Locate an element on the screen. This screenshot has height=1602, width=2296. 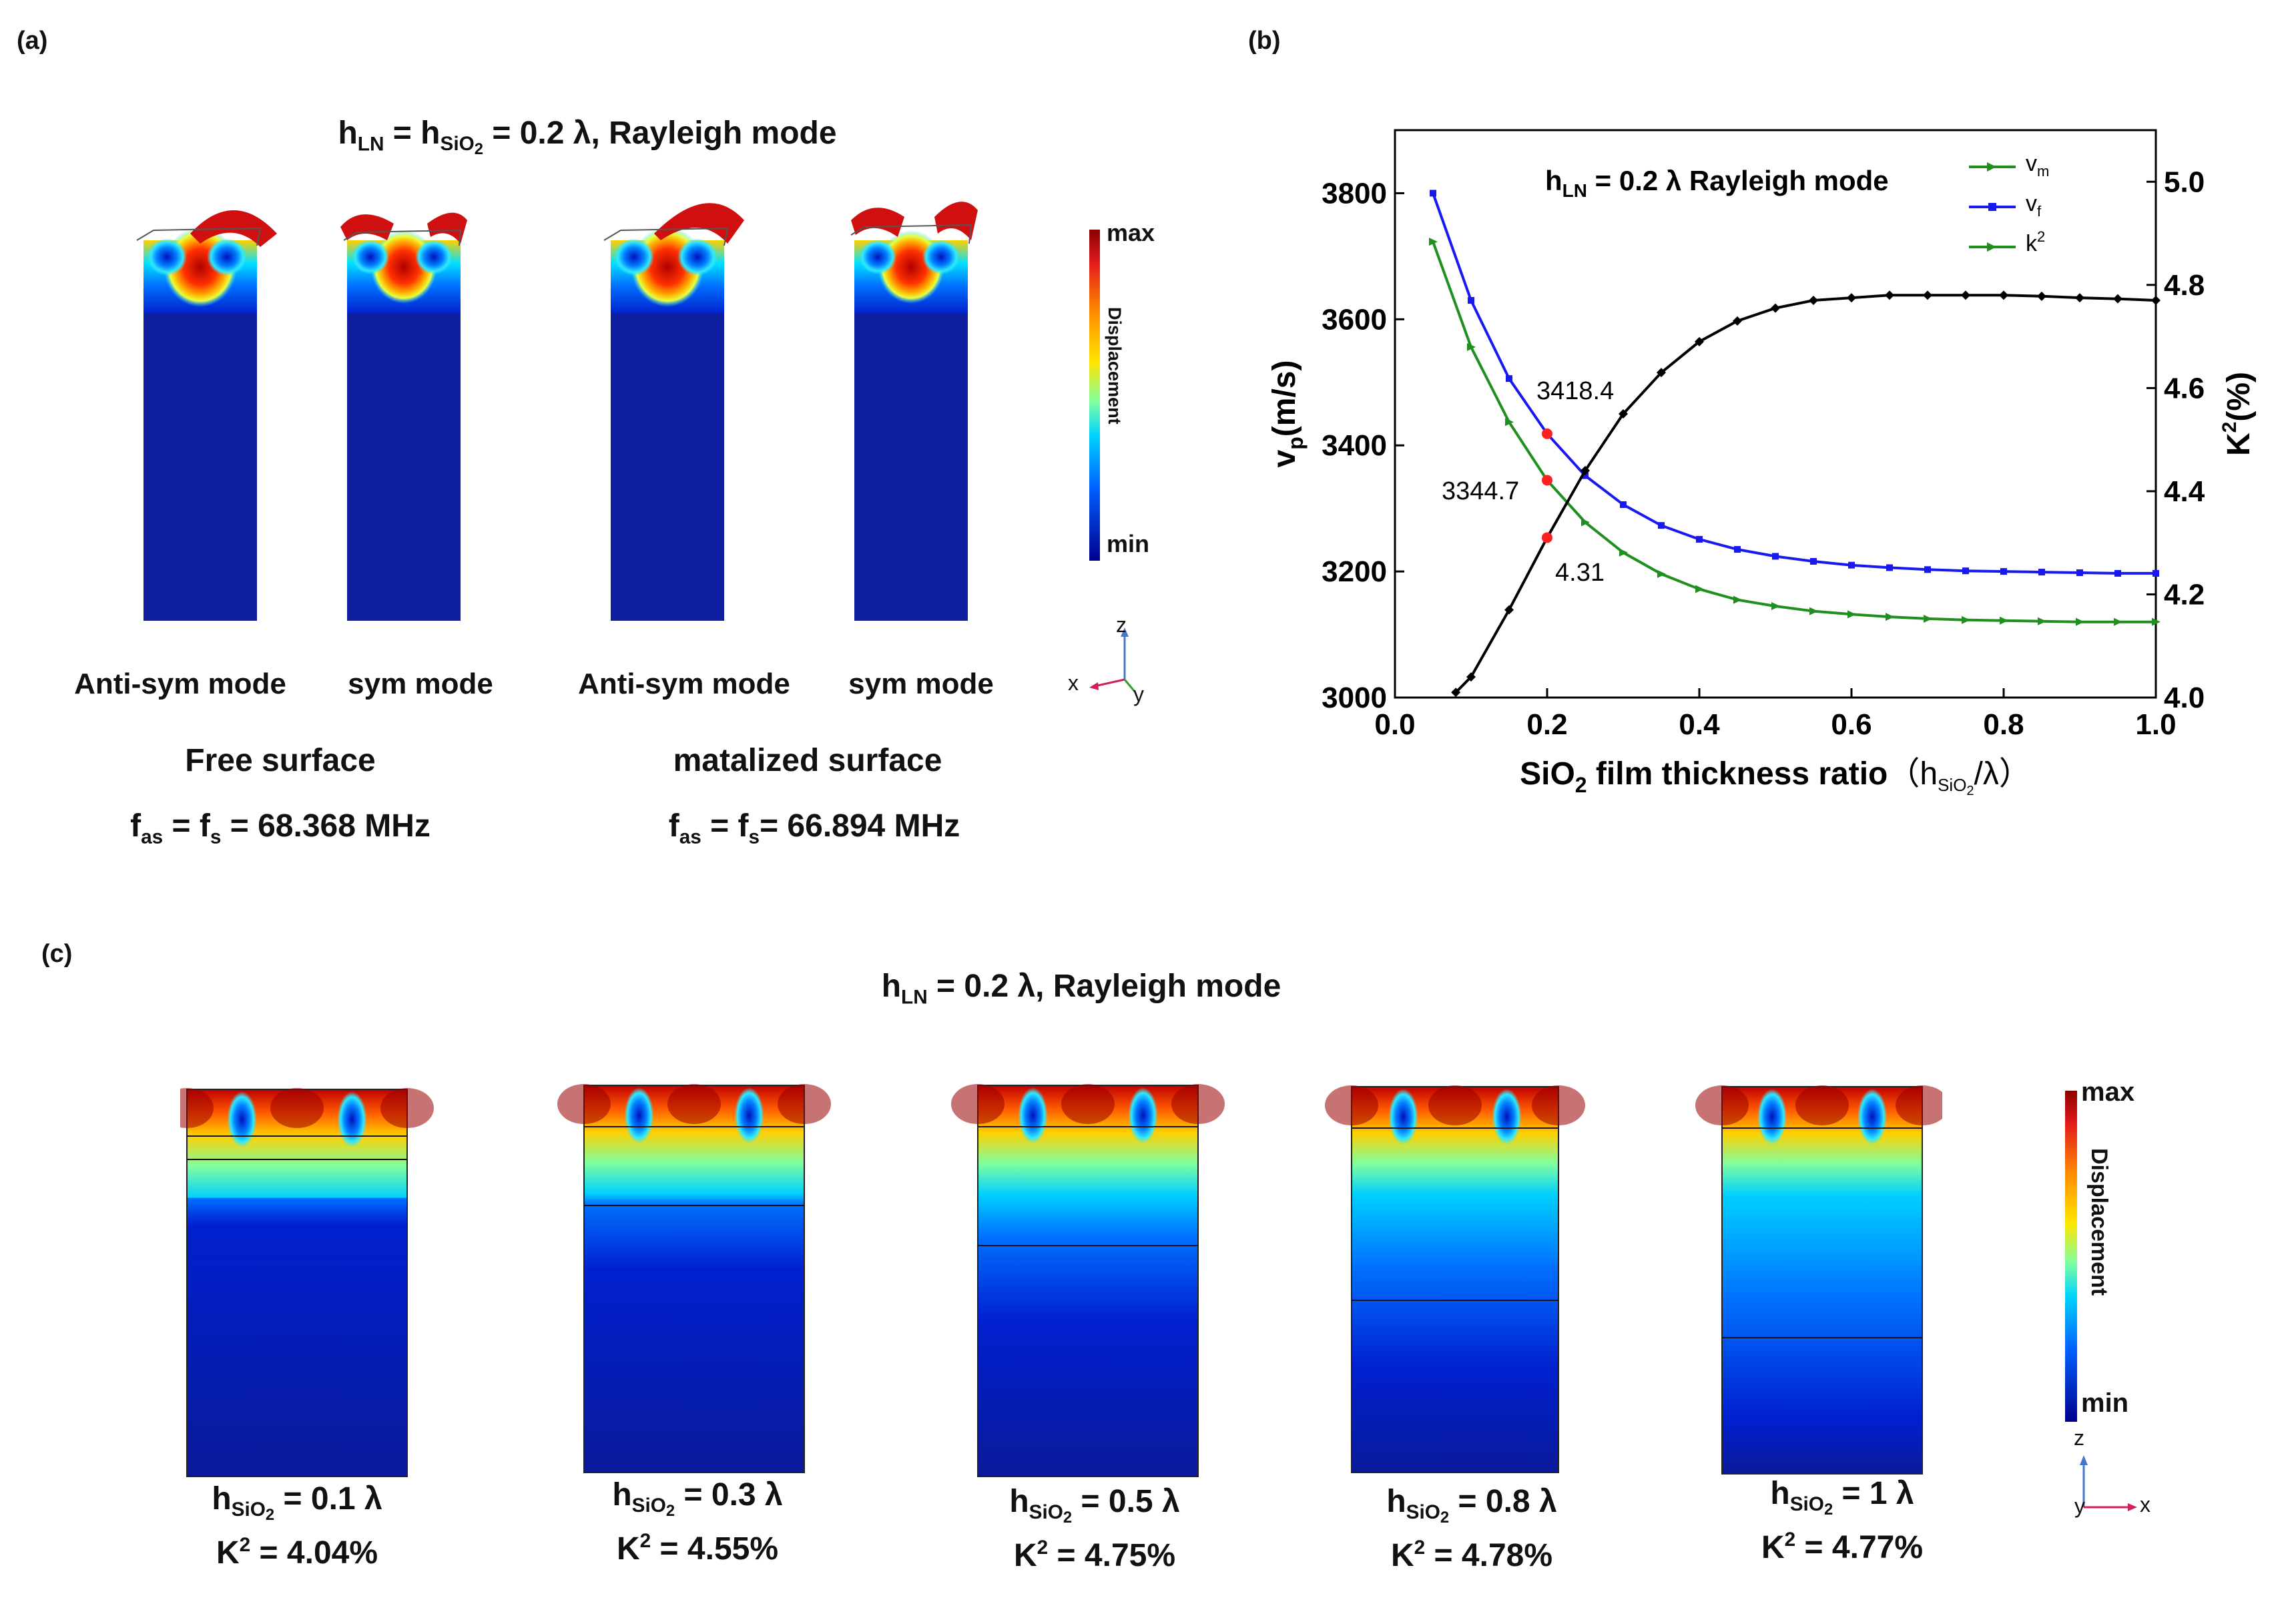
colorbar-c-max: max is located at coordinates (2108, 1092).